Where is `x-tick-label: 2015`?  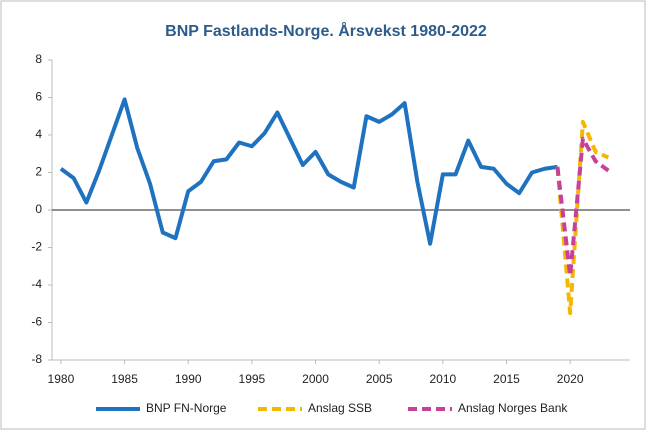
x-tick-label: 2015 is located at coordinates (506, 379).